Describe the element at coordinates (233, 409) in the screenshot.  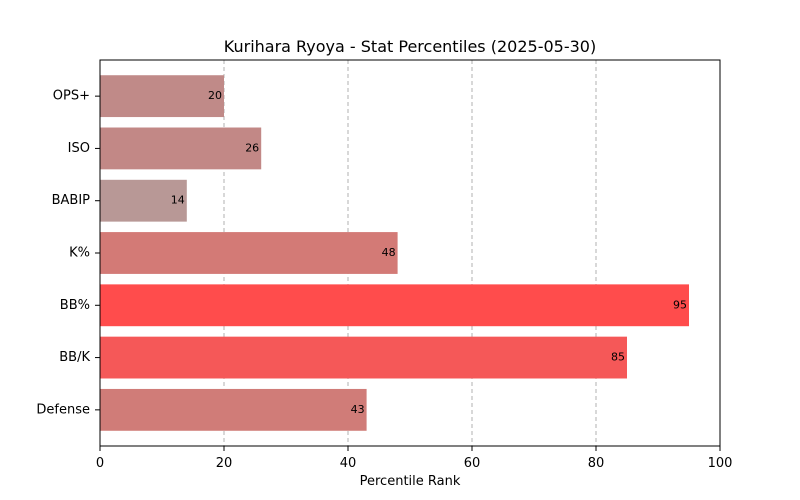
I see `bar-defense` at that location.